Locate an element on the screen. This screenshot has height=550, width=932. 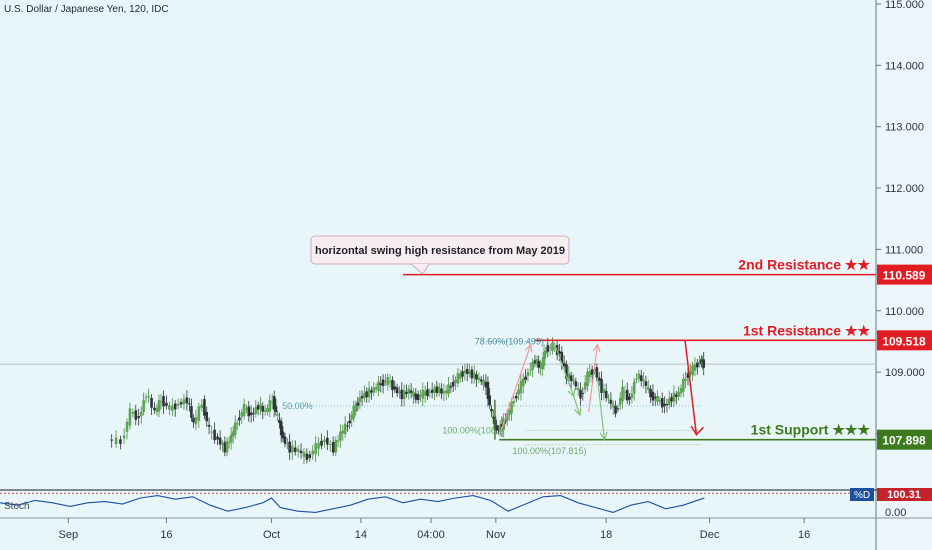
bull-arrow-head is located at coordinates (528, 348).